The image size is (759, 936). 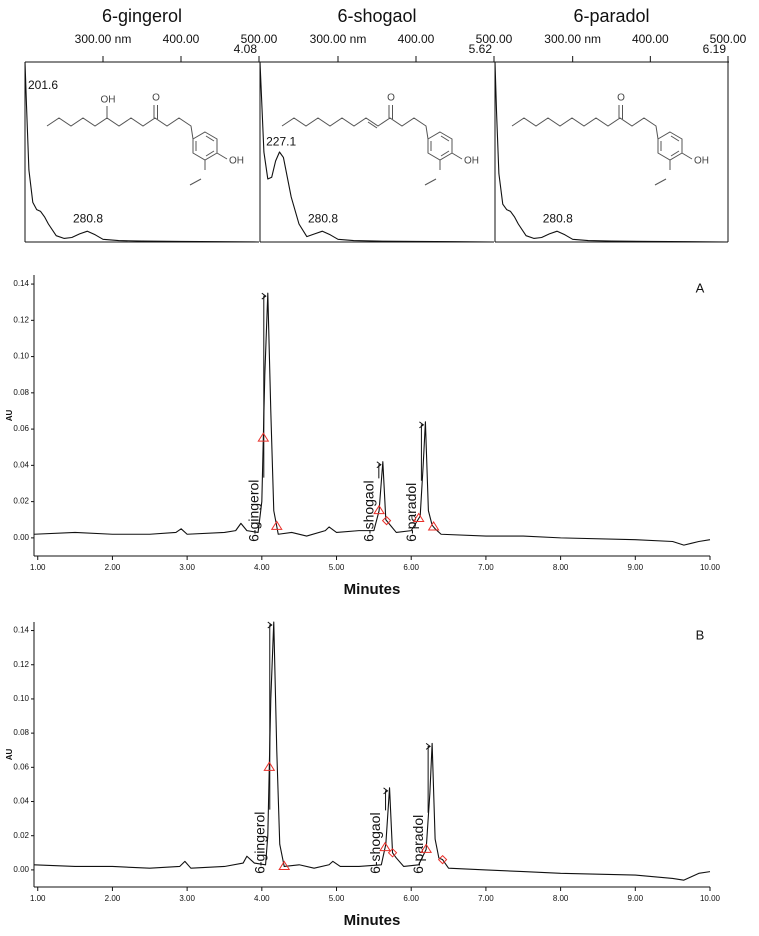 I want to click on panel-label: A, so click(x=700, y=287).